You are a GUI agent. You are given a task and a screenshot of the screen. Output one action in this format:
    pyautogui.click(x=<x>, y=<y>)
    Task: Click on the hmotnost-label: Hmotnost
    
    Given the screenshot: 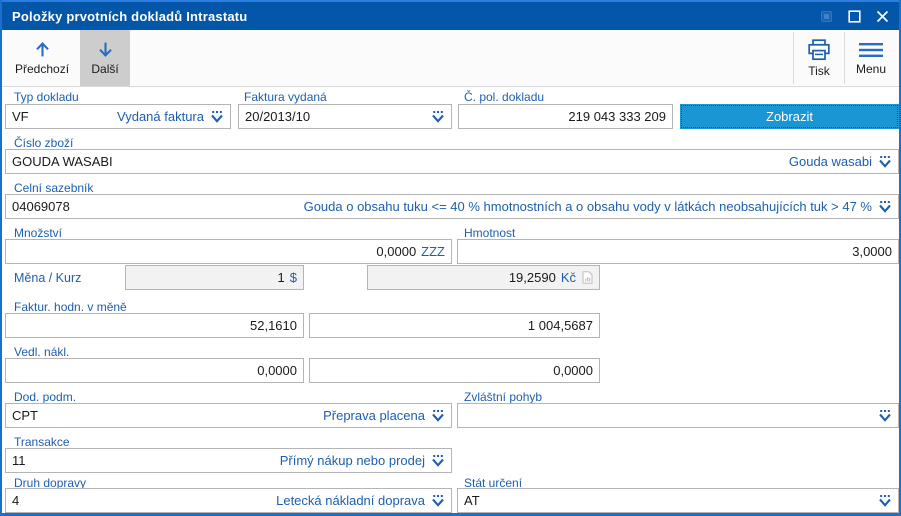 What is the action you would take?
    pyautogui.click(x=490, y=233)
    